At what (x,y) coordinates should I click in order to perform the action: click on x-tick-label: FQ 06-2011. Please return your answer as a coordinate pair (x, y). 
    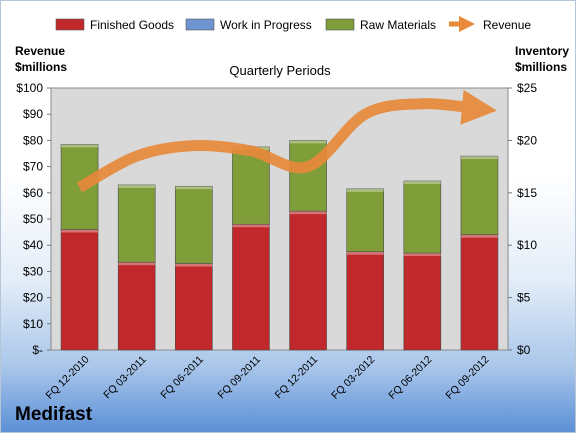
    Looking at the image, I should click on (182, 378).